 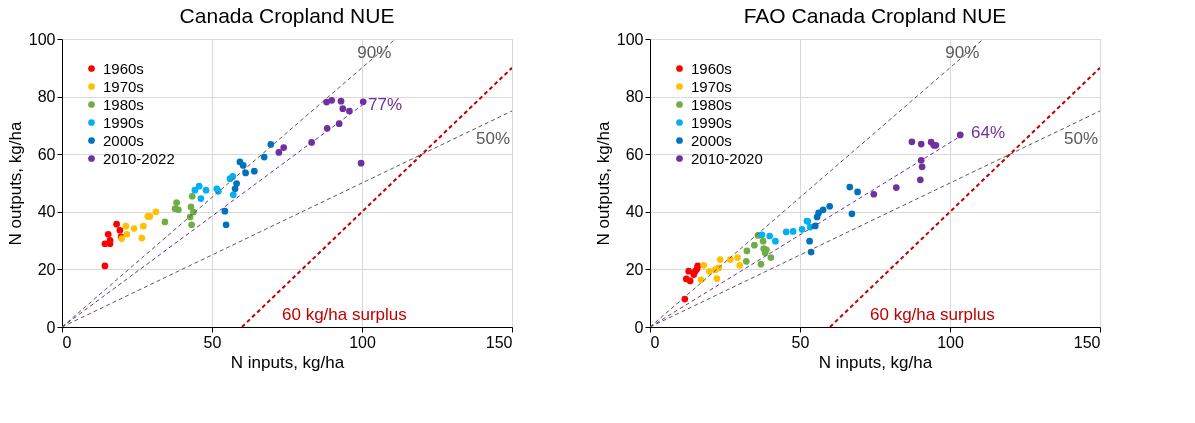 I want to click on series-label: 64%, so click(x=988, y=133).